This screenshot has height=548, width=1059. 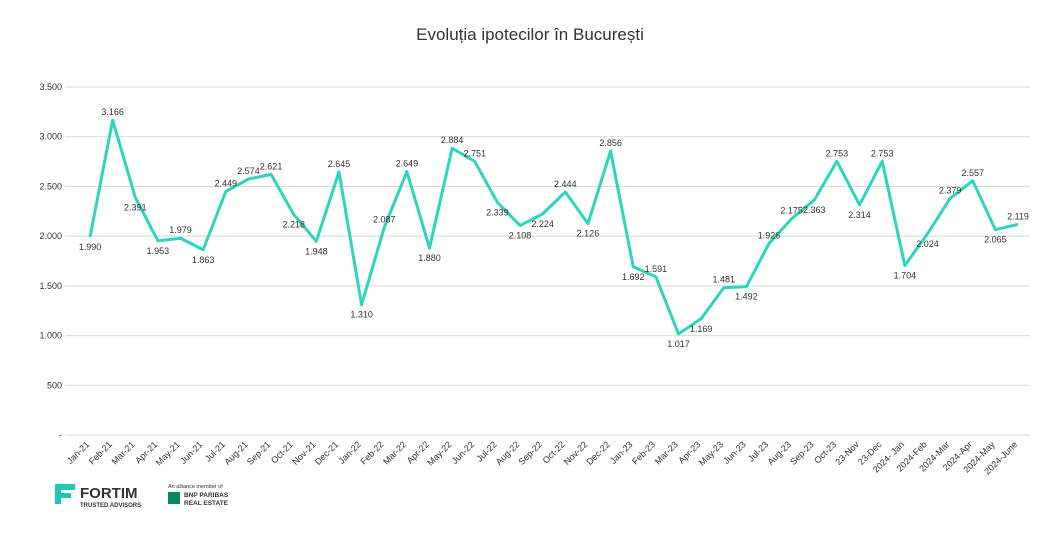 What do you see at coordinates (542, 224) in the screenshot?
I see `data-label: 2.224` at bounding box center [542, 224].